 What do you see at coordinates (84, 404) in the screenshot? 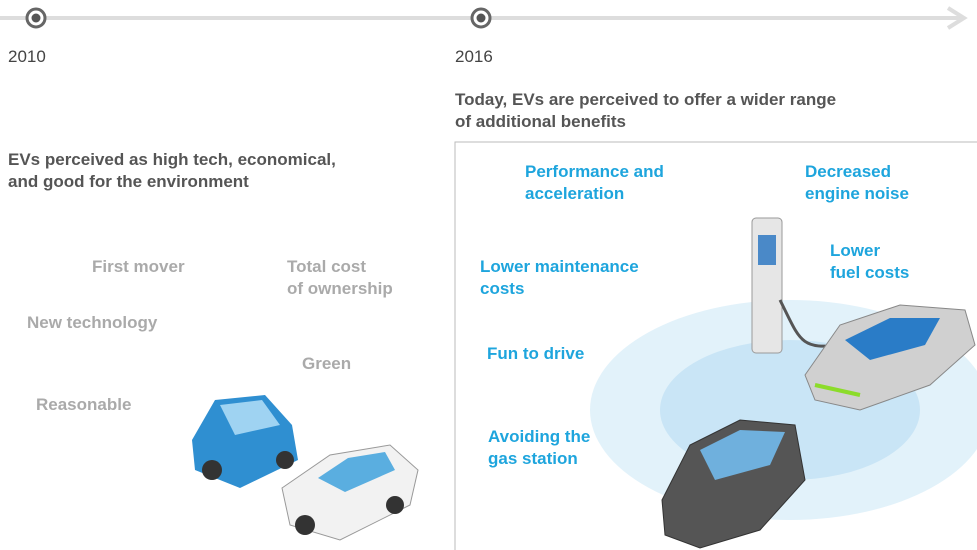
I see `benefit: Reasonable` at bounding box center [84, 404].